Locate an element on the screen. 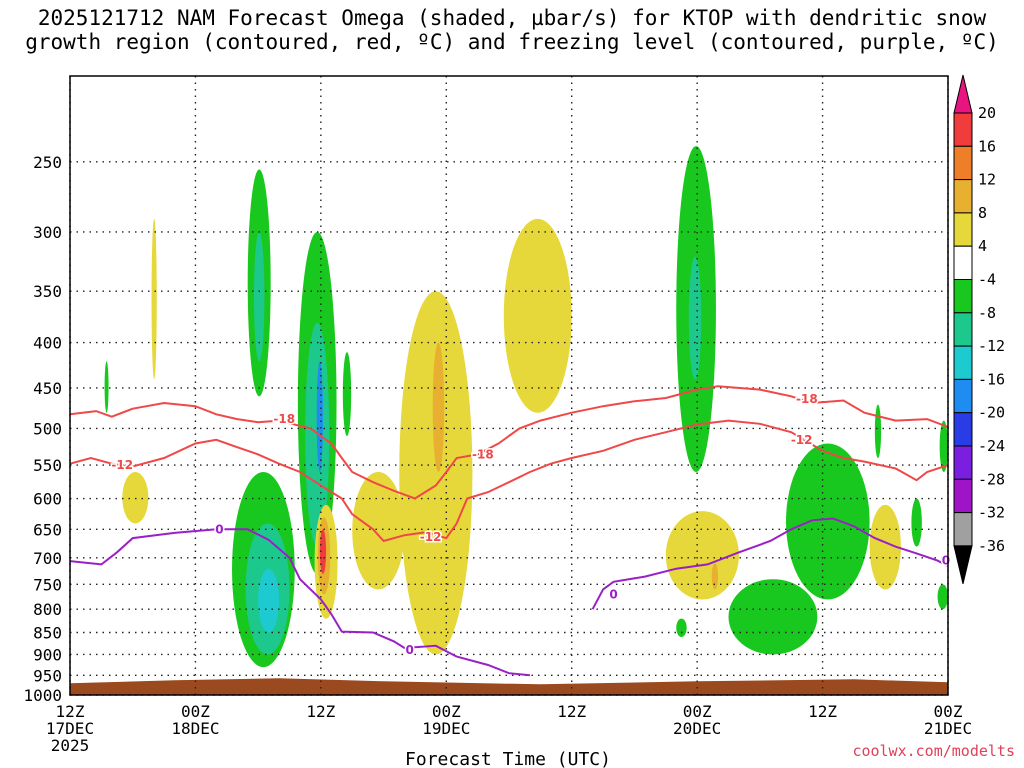 This screenshot has height=768, width=1024. colorbar-label: -8 is located at coordinates (987, 313).